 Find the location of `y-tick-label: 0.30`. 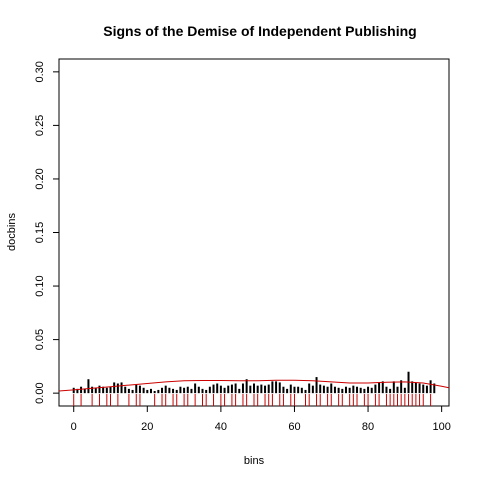

y-tick-label: 0.30 is located at coordinates (40, 71).